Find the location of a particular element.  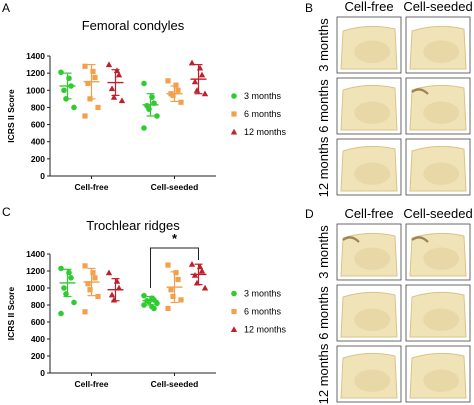

y-tick-label: 200 is located at coordinates (38, 159).